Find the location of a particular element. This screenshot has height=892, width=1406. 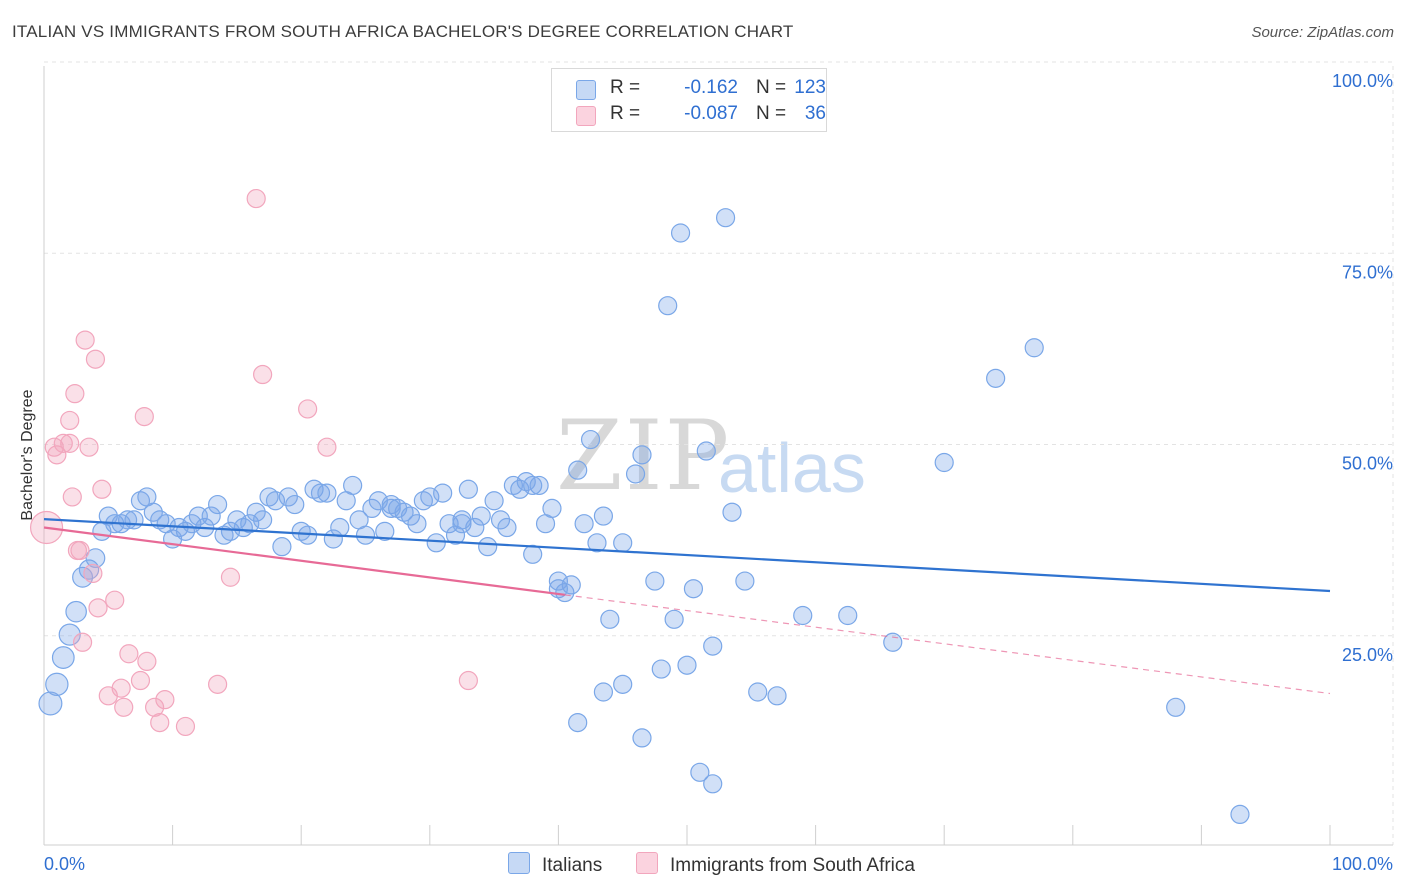

bottom-legend-south-africa: Immigrants from South Africa is located at coordinates (775, 864).